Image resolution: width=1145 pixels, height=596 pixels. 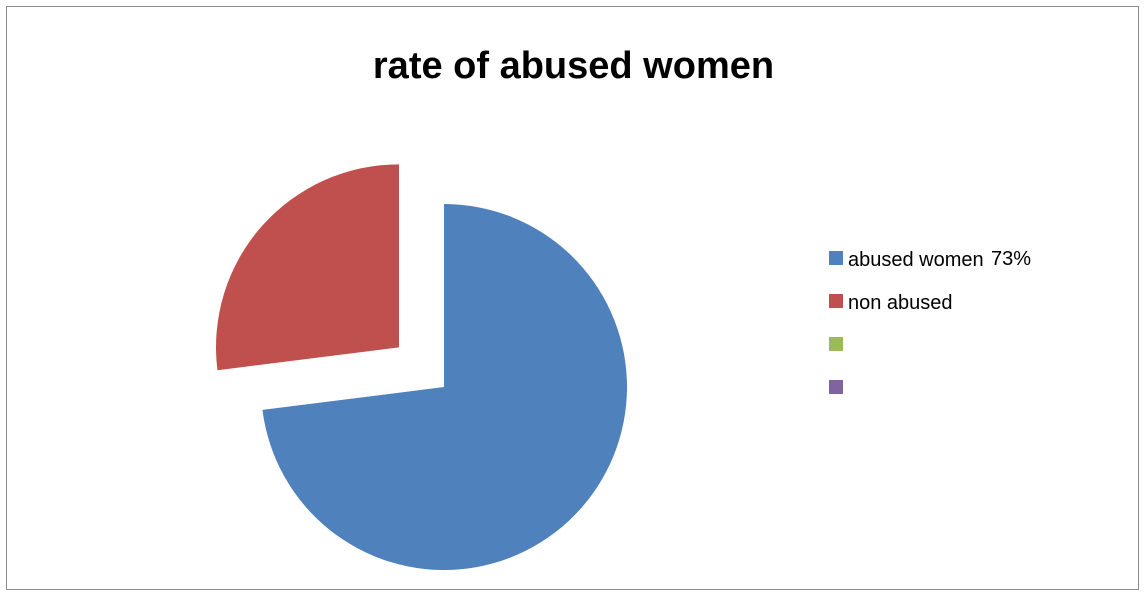 I want to click on legend-item: abused women 73%, so click(x=930, y=262).